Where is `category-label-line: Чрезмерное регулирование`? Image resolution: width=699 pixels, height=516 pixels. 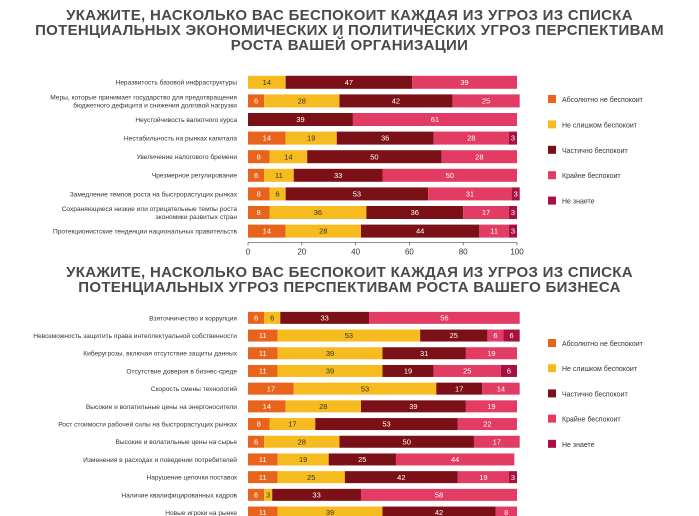
category-label-line: Чрезмерное регулирование is located at coordinates (194, 176).